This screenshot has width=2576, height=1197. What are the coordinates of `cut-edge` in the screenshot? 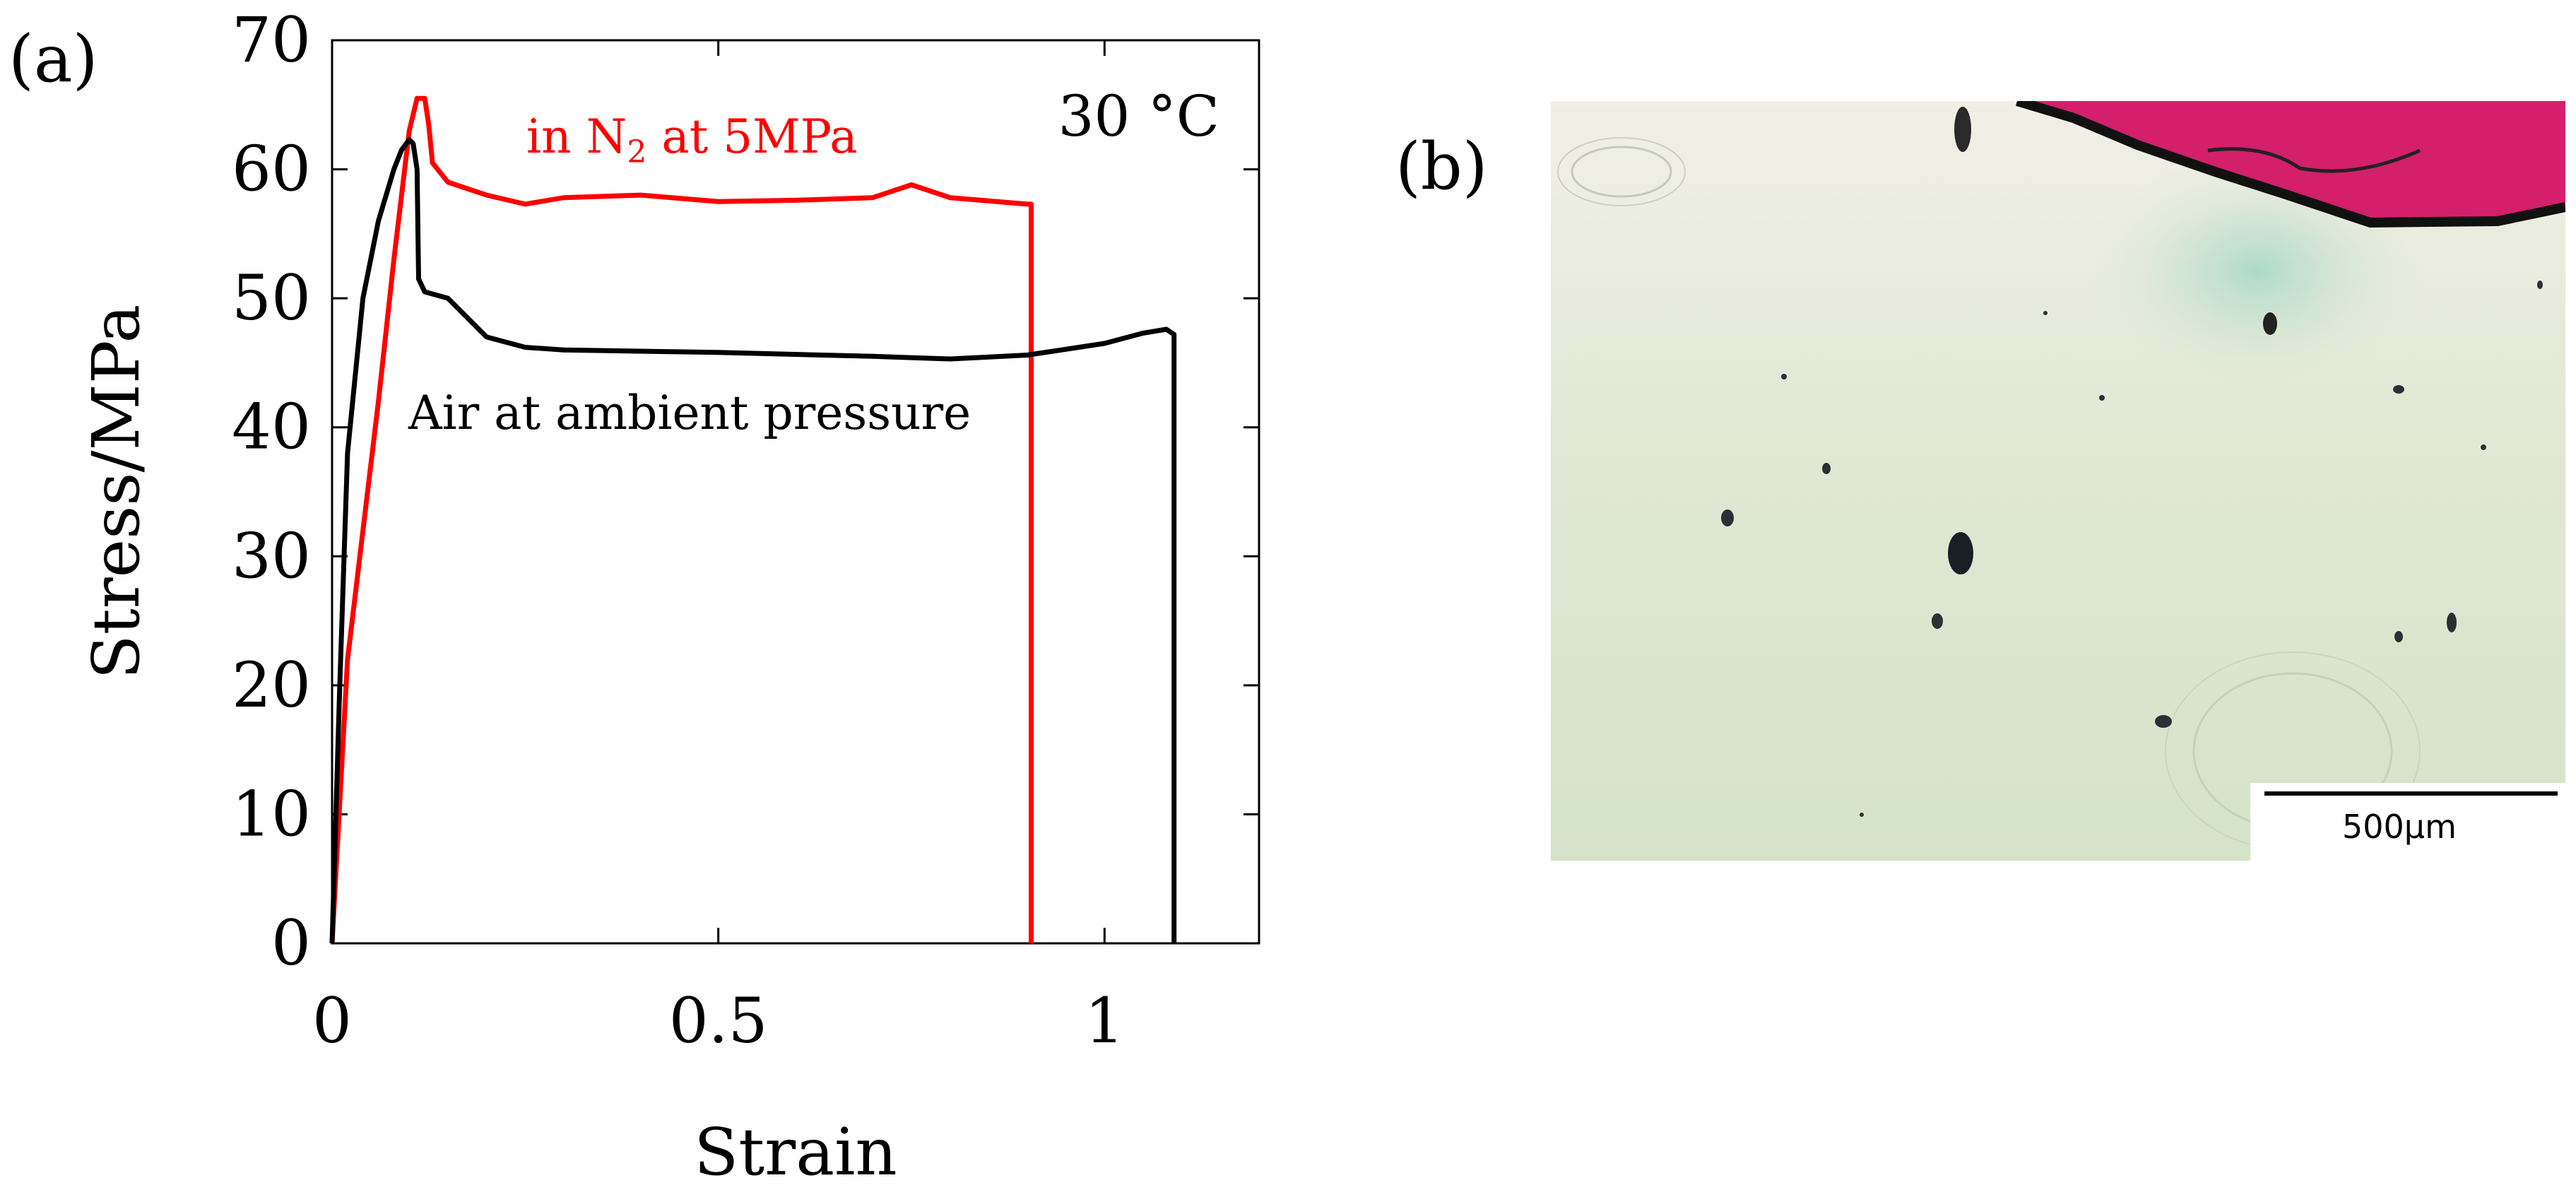 It's located at (2290, 164).